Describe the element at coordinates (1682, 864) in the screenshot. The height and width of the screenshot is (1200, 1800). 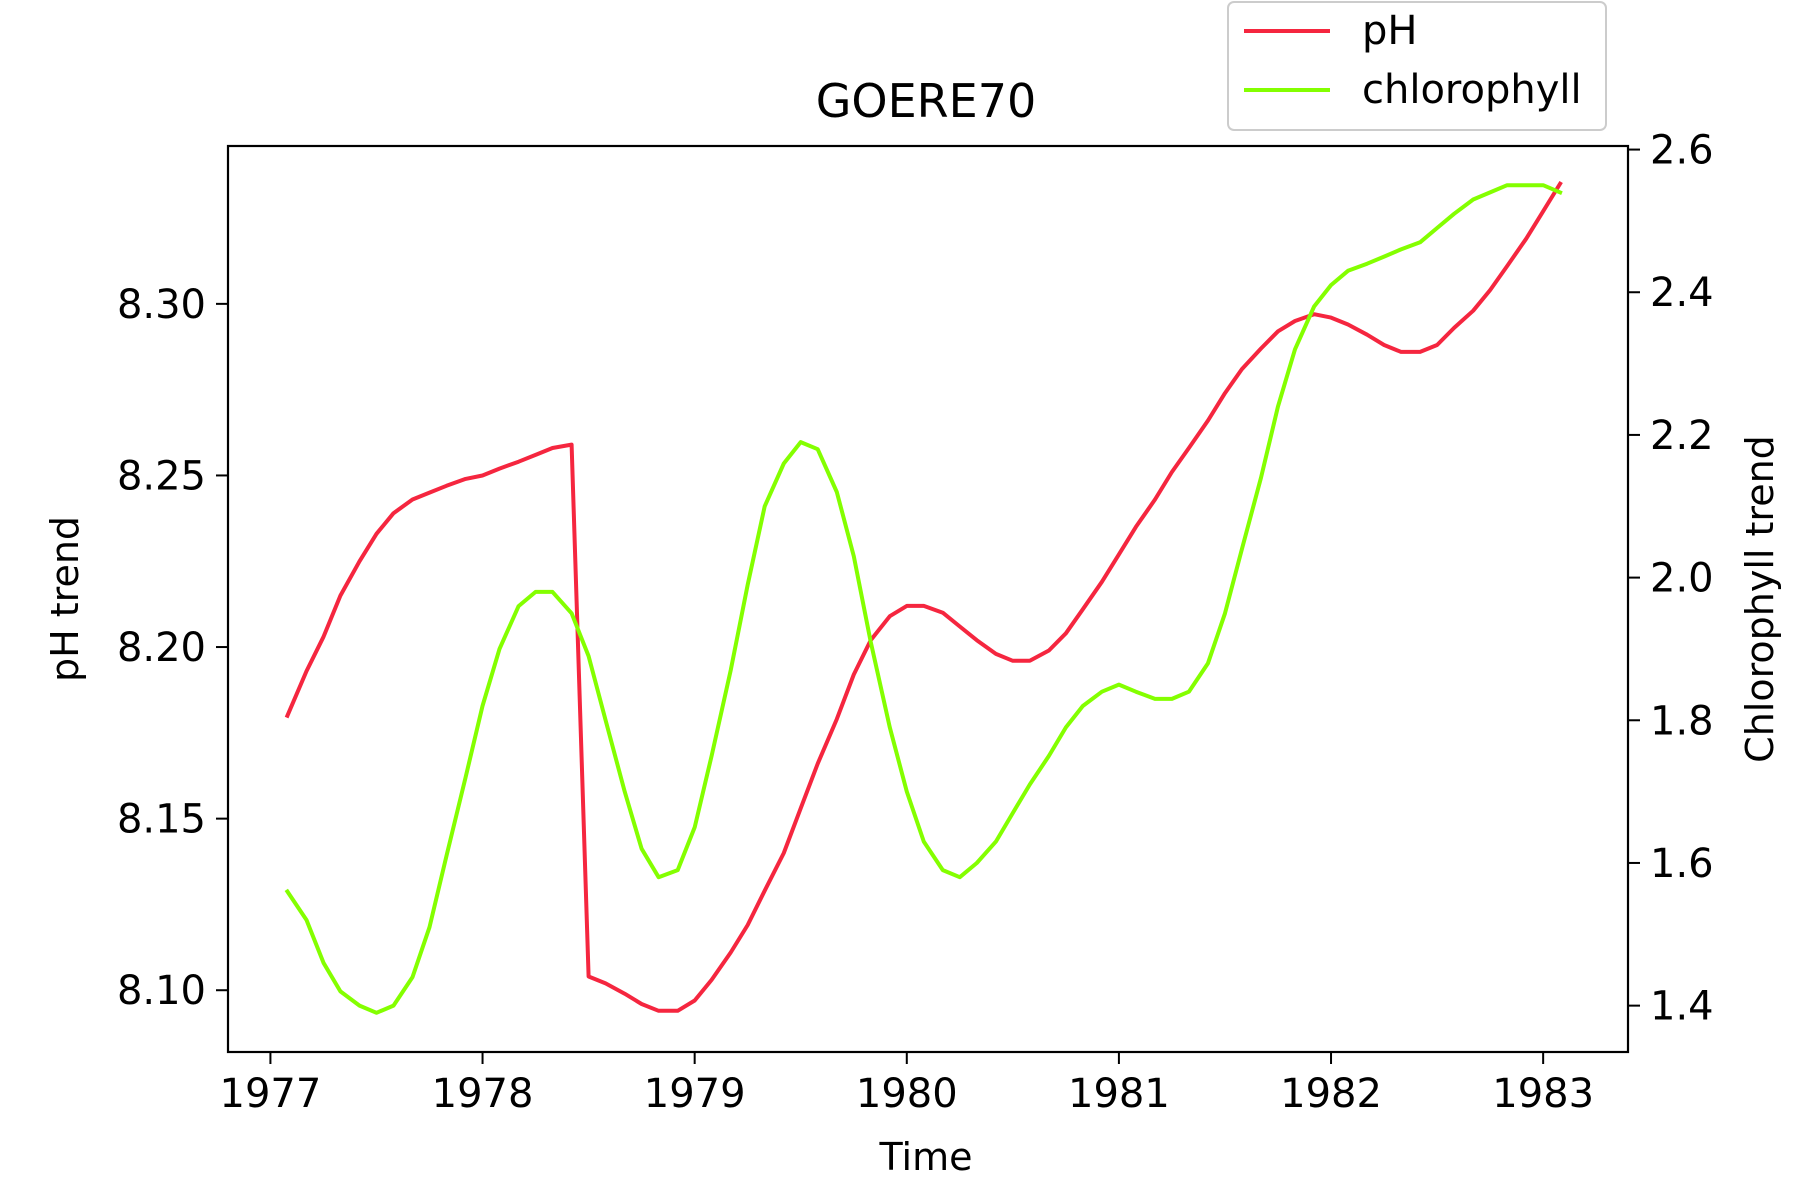
I see `right-tick-label: 1.6` at that location.